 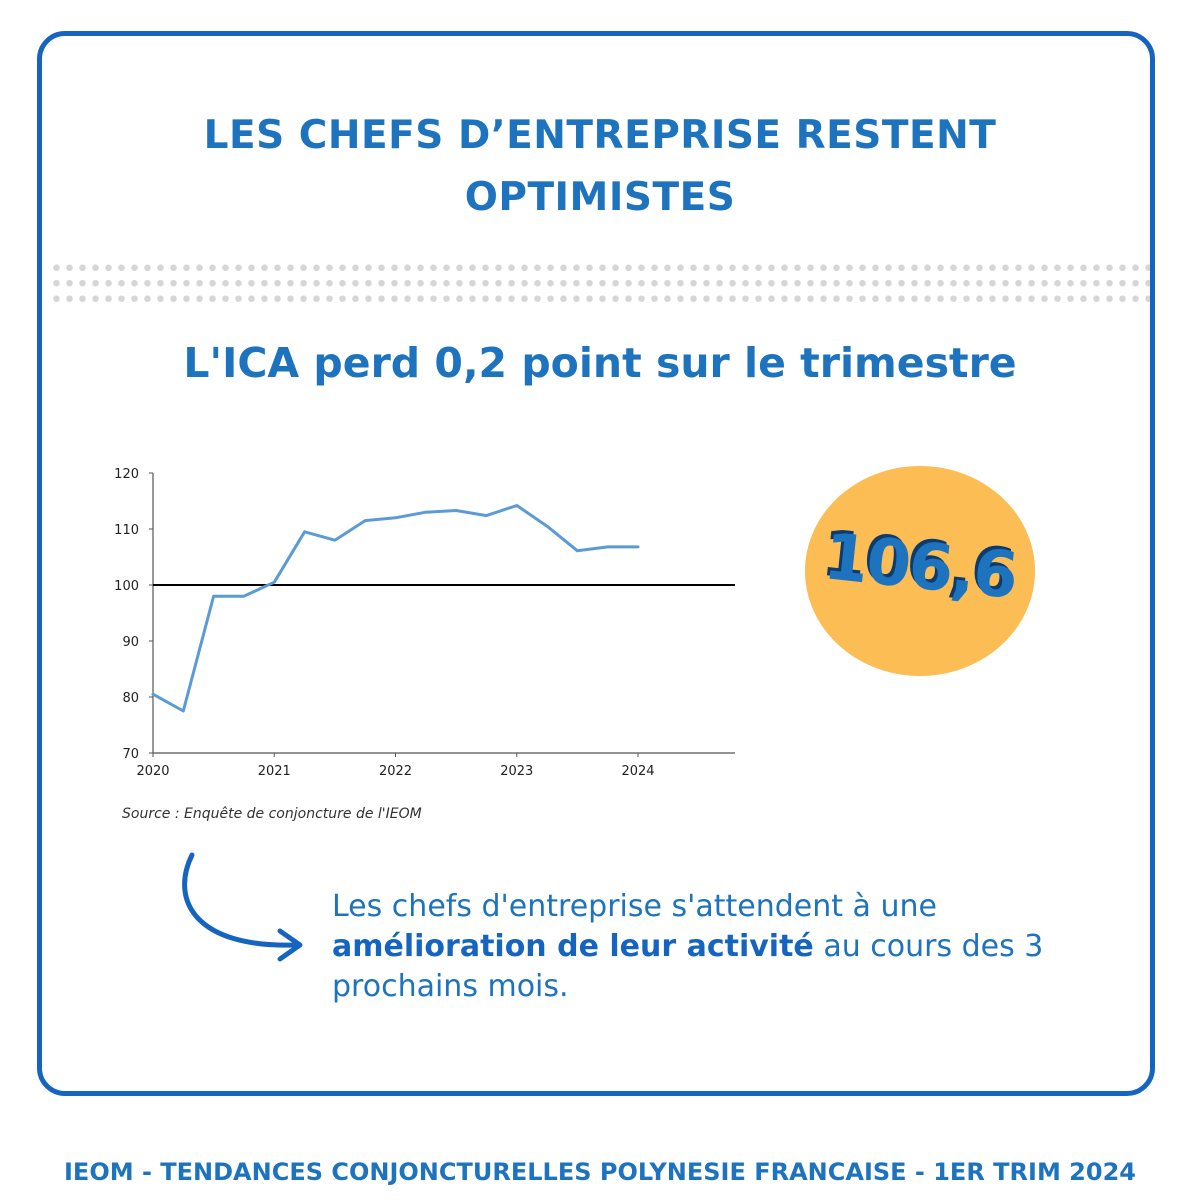 I want to click on ica-line-chart: 70 80 90 100 110 120 2020 2021 2022 2023 2024, so click(x=424, y=623).